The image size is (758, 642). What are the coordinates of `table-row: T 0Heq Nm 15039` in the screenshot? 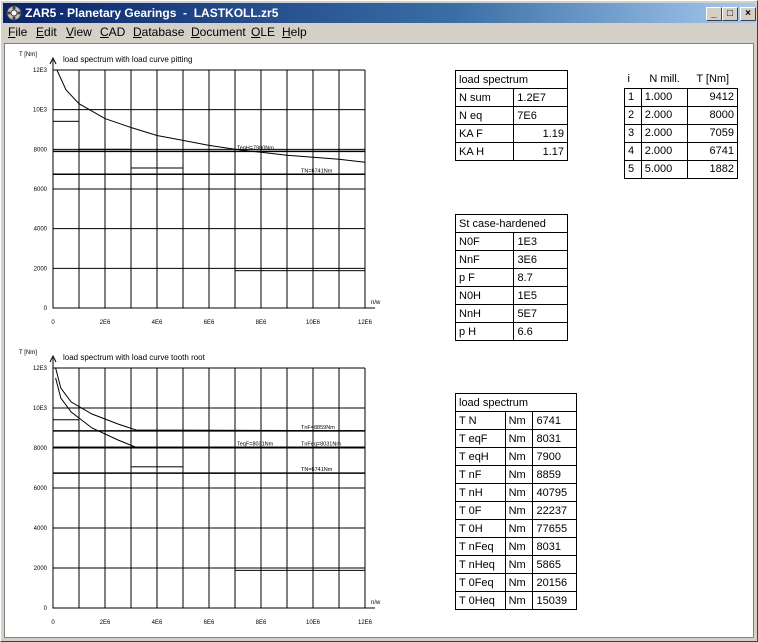 It's located at (516, 600).